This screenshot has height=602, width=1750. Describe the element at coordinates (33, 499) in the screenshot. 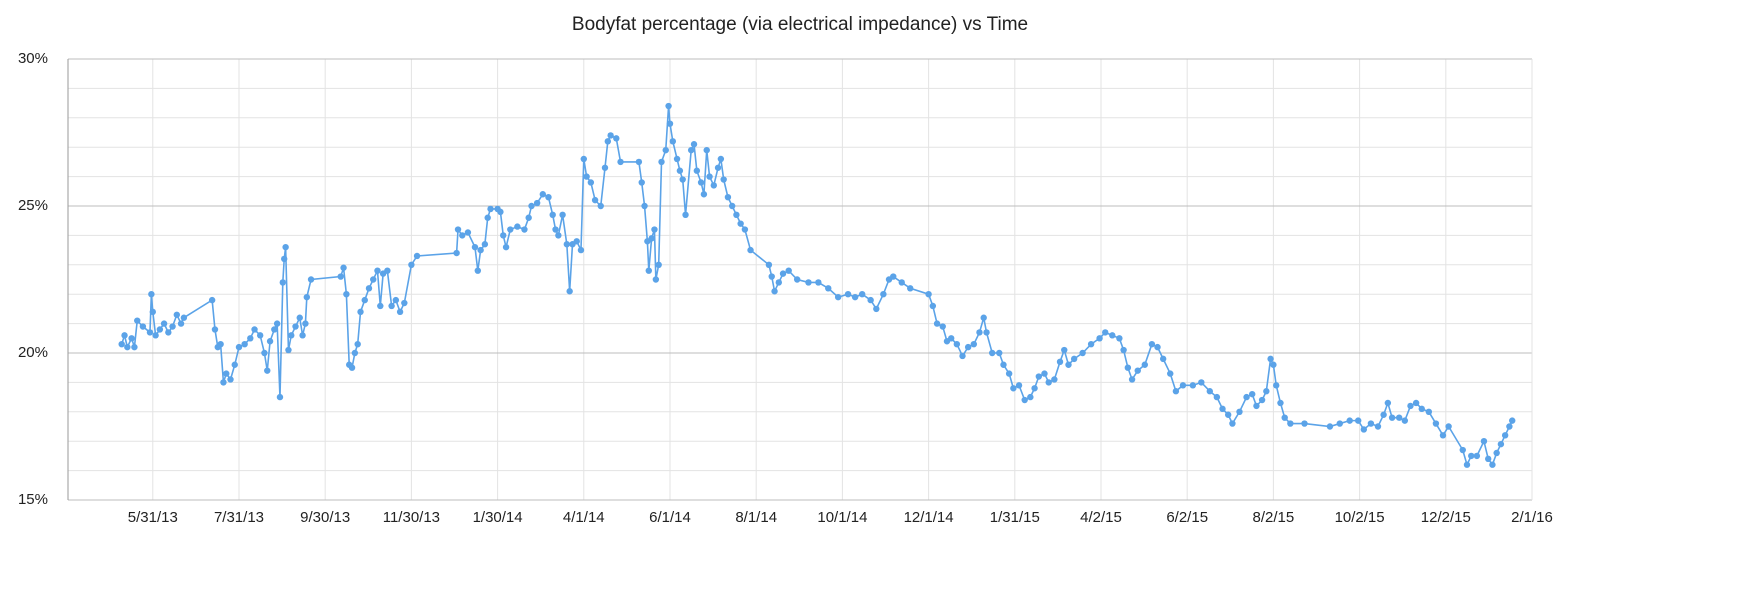

I see `y-tick-label: 15%` at that location.